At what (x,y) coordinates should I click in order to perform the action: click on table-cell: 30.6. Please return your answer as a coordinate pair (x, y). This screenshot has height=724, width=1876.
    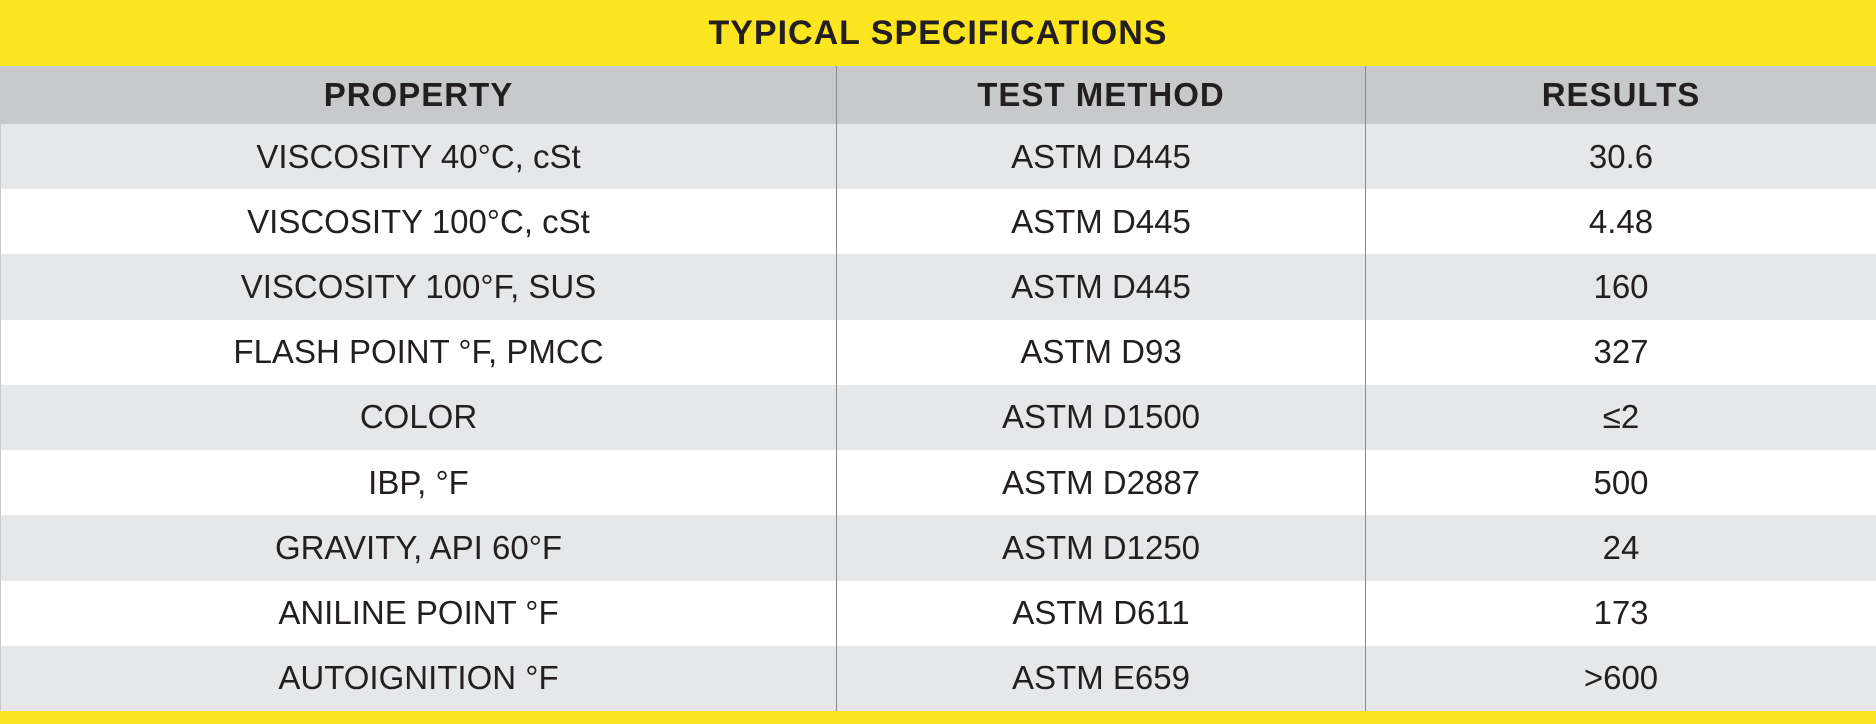
    Looking at the image, I should click on (1620, 157).